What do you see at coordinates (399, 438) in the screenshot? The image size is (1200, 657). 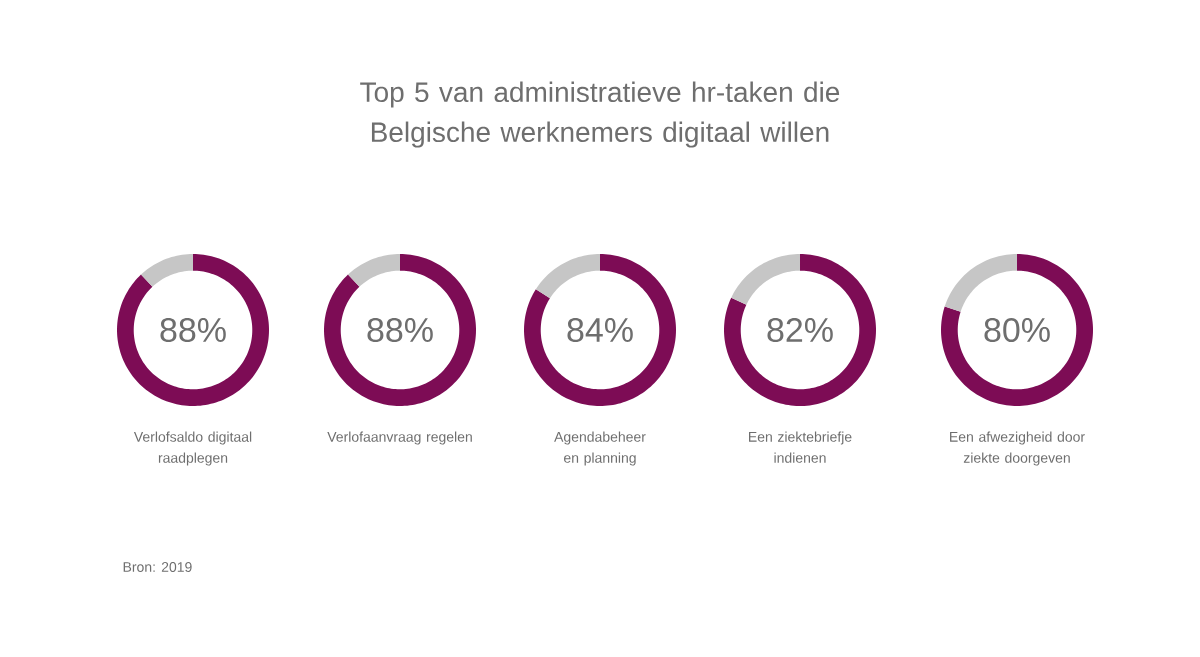 I see `slice-label: Verlofaanvraag regelen` at bounding box center [399, 438].